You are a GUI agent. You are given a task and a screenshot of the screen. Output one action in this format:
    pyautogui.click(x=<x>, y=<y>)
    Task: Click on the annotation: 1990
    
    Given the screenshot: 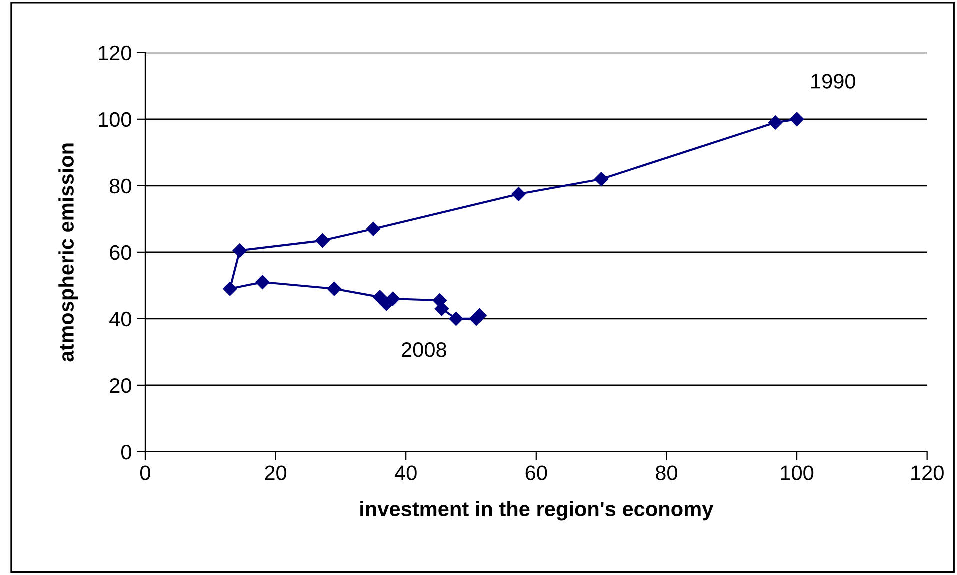 What is the action you would take?
    pyautogui.click(x=834, y=81)
    